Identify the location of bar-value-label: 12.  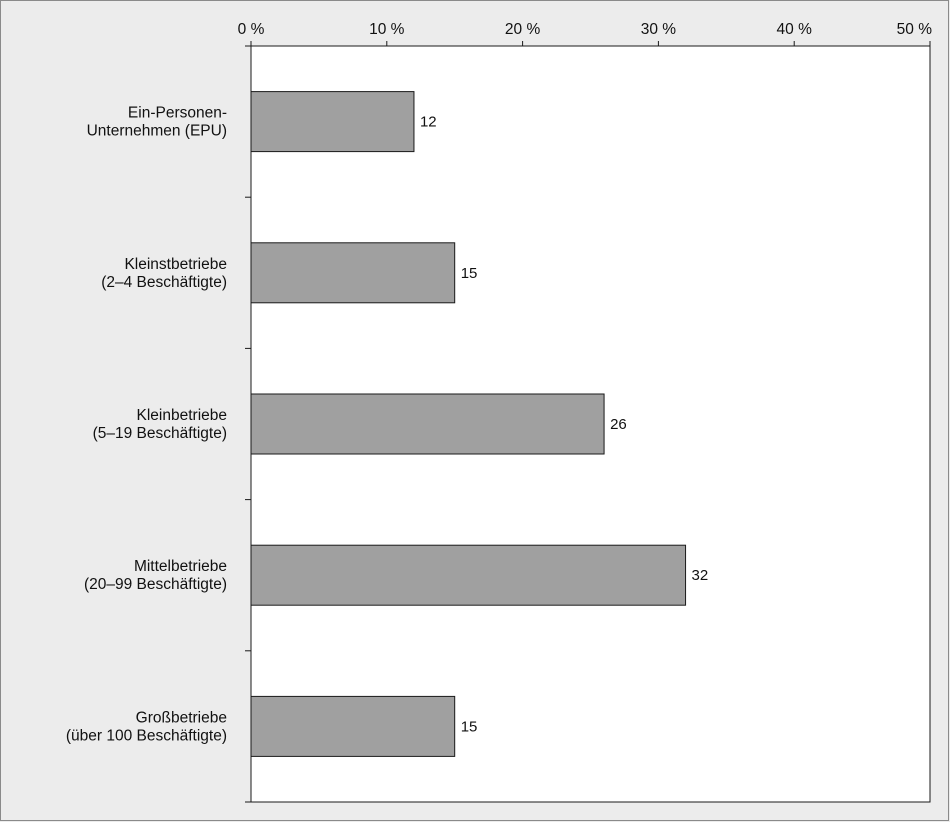
(428, 122).